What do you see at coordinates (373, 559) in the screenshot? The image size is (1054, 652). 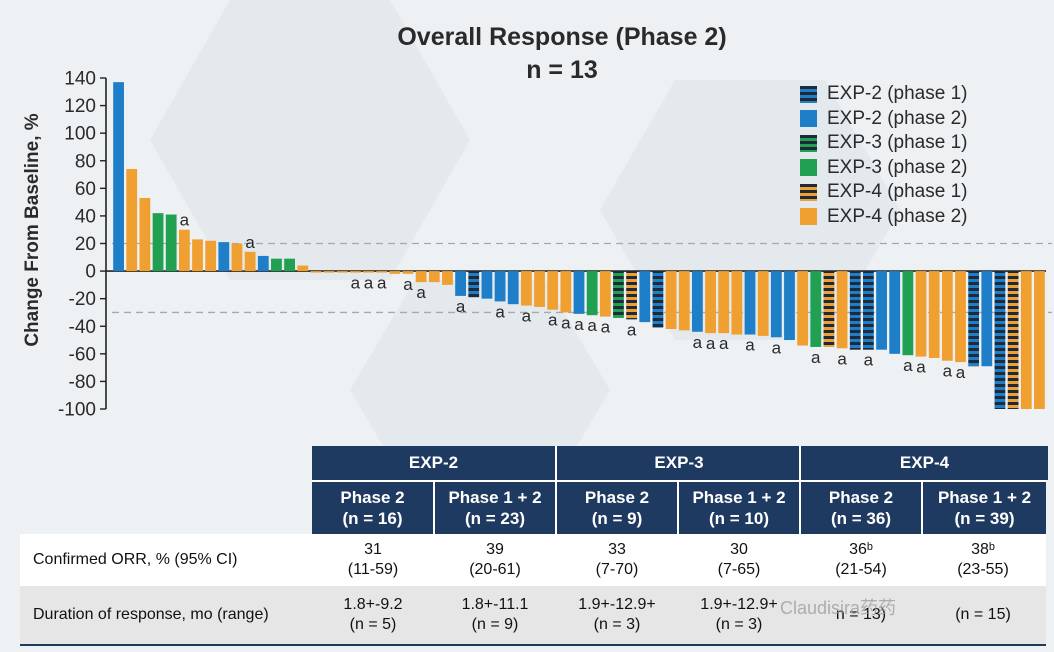 I see `table-cell: 31 (11-59)` at bounding box center [373, 559].